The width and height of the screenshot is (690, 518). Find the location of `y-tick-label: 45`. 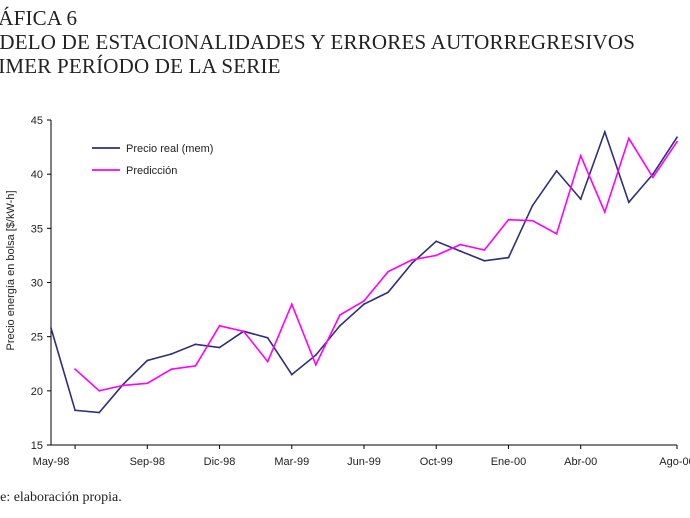

y-tick-label: 45 is located at coordinates (37, 121).